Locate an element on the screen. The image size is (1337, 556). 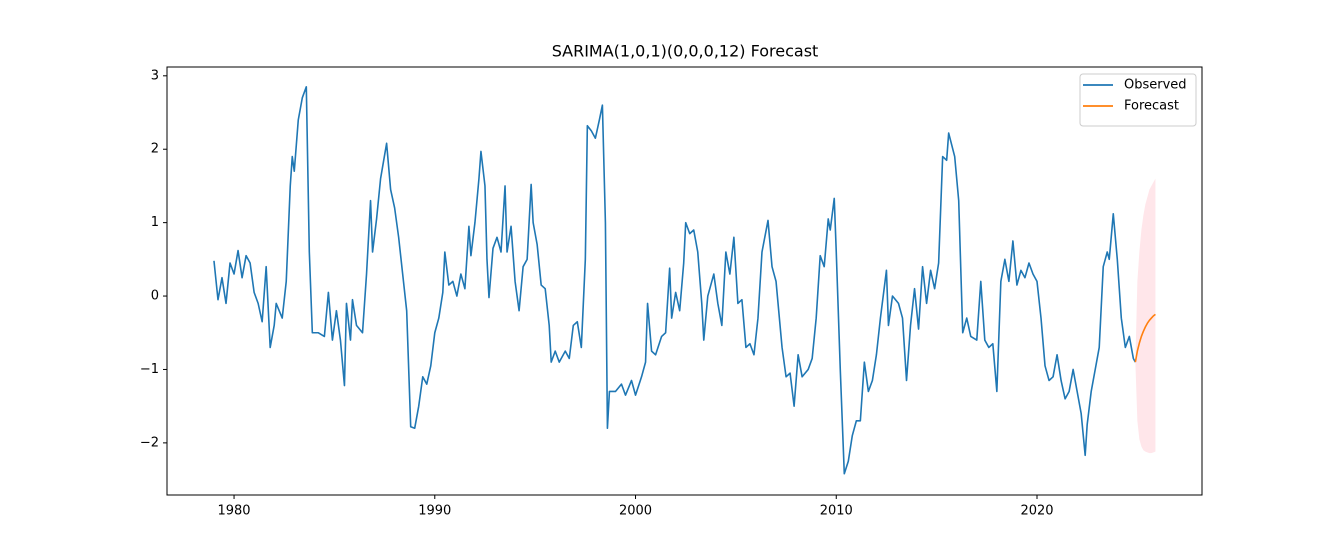
chart-title: SARIMA(1,0,1)(0,0,0,12) Forecast is located at coordinates (685, 51).